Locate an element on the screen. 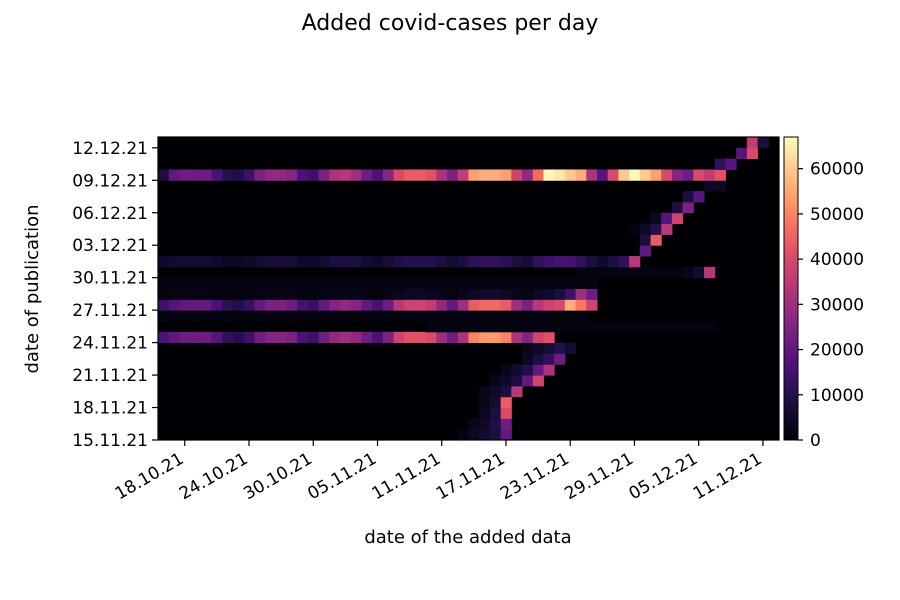 This screenshot has width=900, height=600. y-axis-label: date of publication is located at coordinates (32, 288).